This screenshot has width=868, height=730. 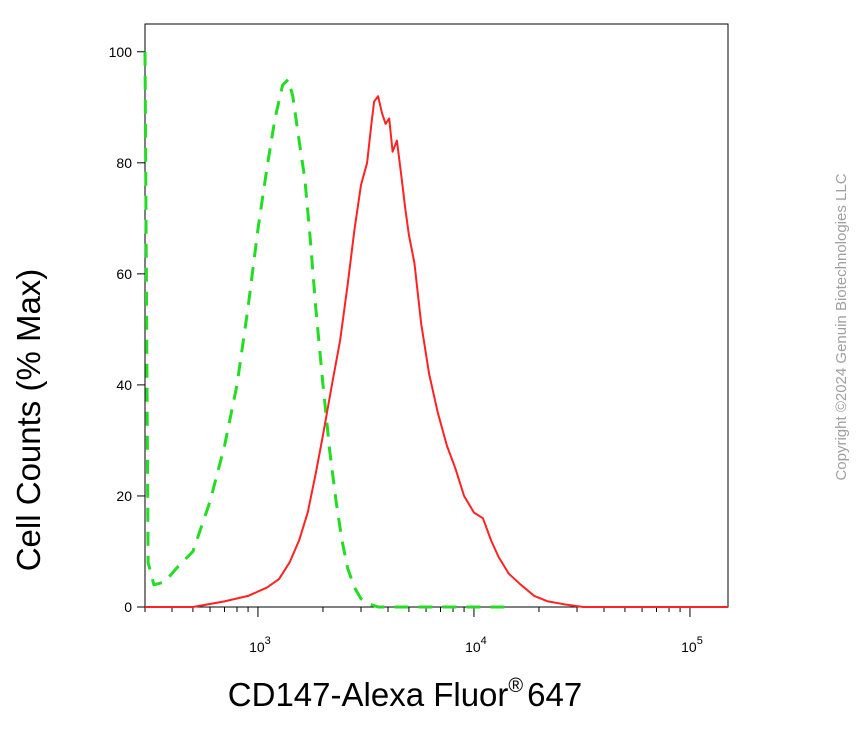 I want to click on x-axis-label-superscript: ®, so click(x=515, y=686).